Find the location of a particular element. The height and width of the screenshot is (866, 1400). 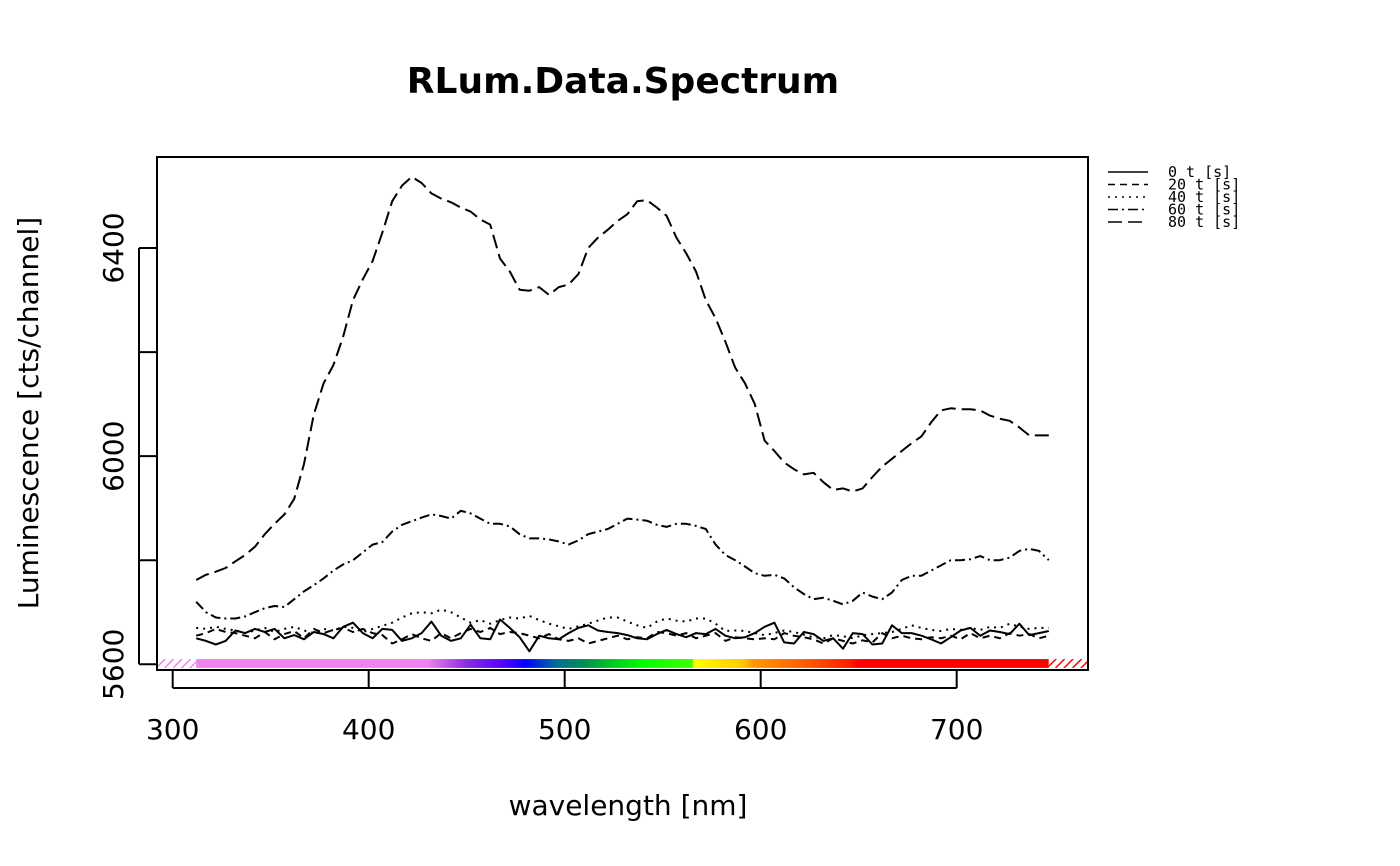

legend-label-4: 80 t [s] is located at coordinates (1204, 222).